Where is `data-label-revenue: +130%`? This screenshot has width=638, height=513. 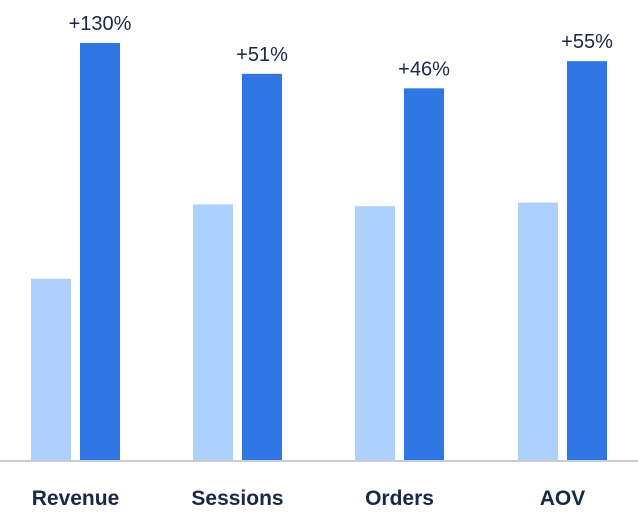 data-label-revenue: +130% is located at coordinates (100, 24).